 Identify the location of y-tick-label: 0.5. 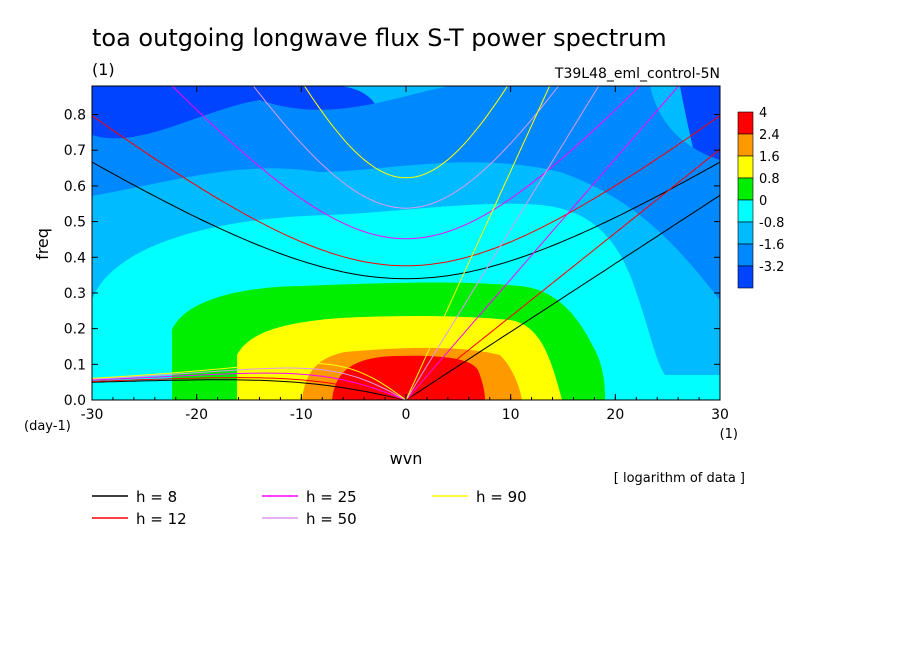
(75, 223).